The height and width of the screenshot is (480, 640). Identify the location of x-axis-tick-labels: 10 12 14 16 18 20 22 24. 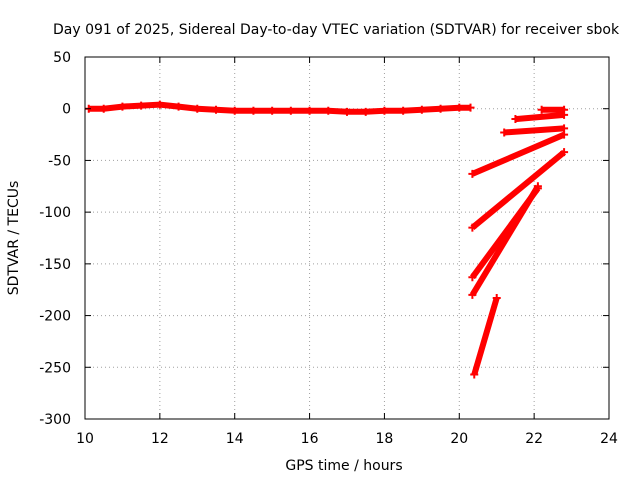
(347, 439).